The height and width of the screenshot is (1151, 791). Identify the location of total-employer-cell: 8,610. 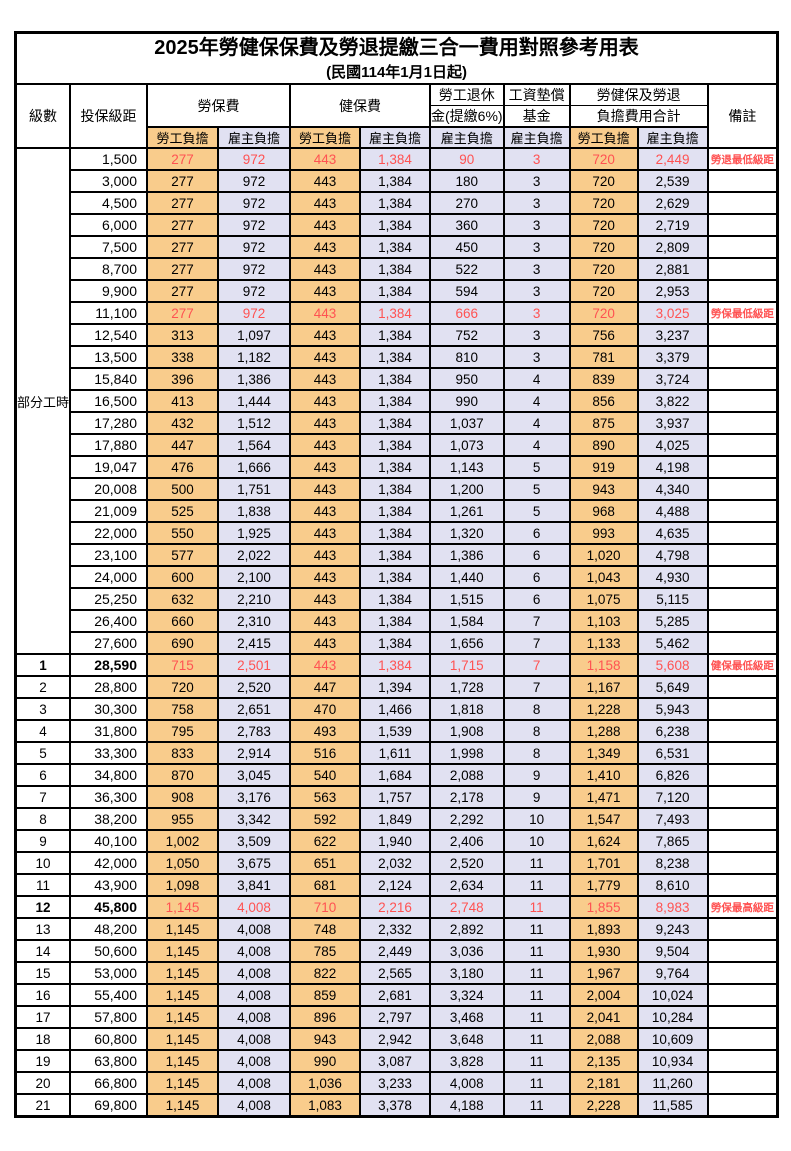
(672, 885).